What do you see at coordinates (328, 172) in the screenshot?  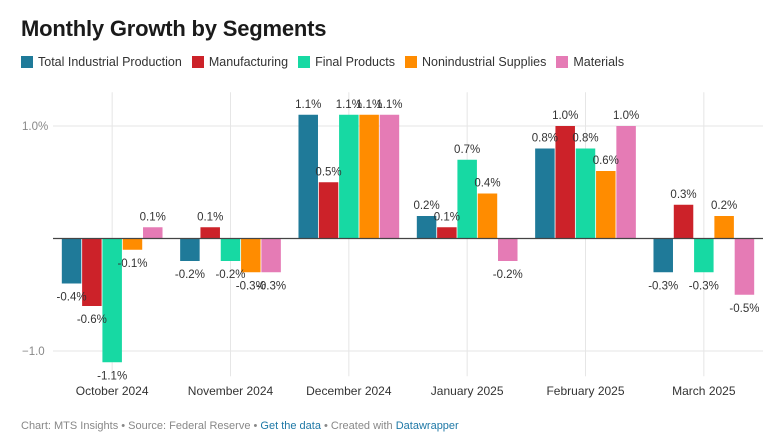 I see `data-label: 0.5%` at bounding box center [328, 172].